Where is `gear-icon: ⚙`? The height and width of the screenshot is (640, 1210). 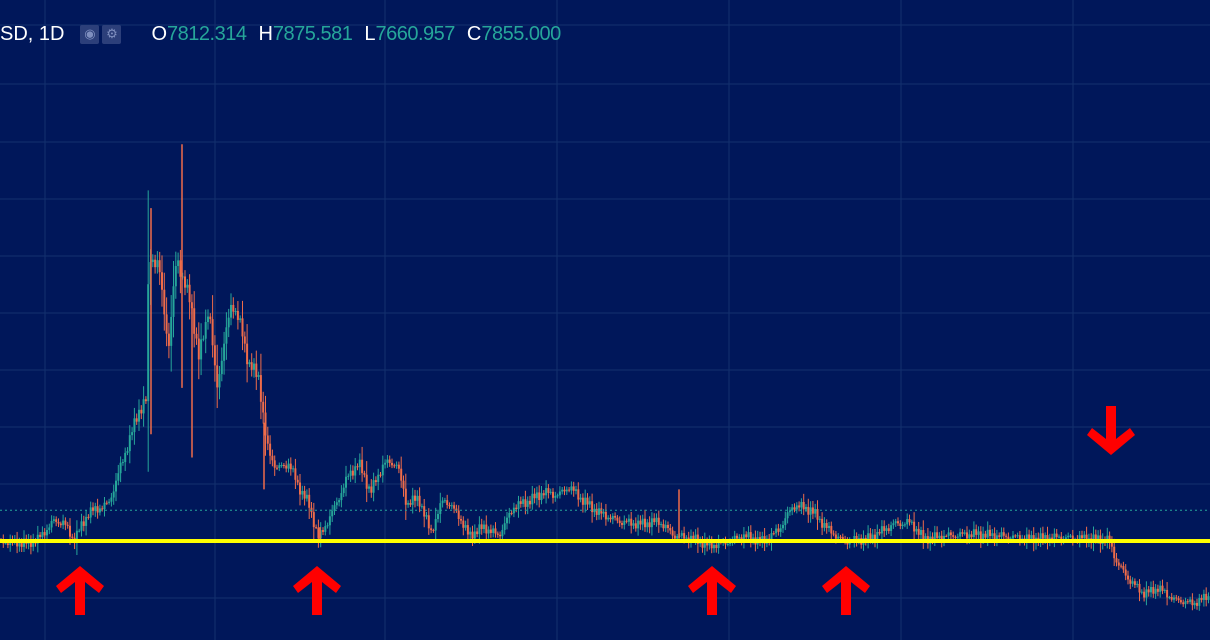
gear-icon: ⚙ is located at coordinates (112, 34).